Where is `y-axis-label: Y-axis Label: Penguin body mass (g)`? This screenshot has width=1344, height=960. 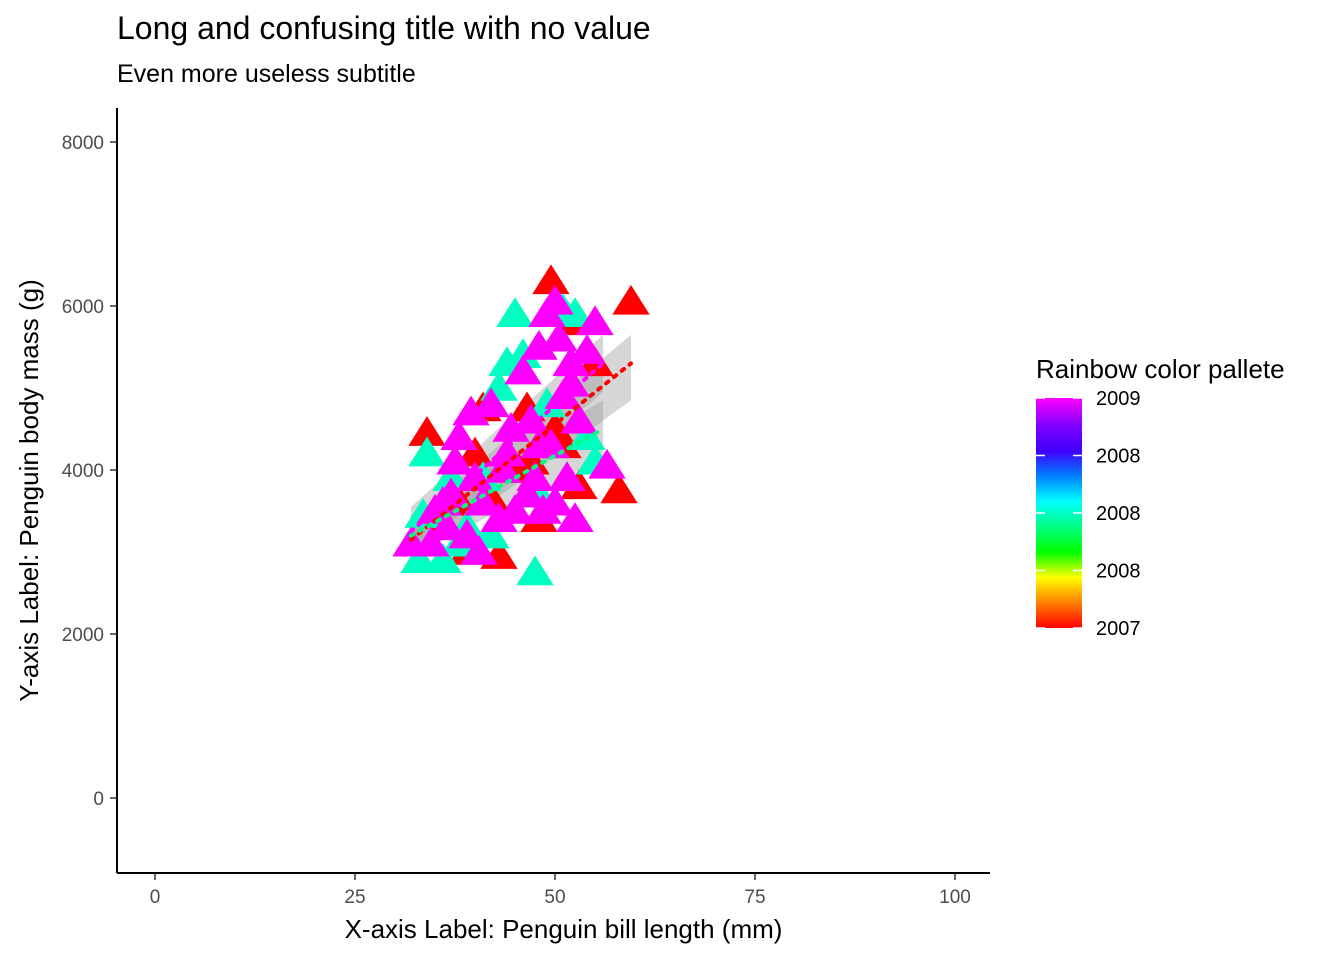
y-axis-label: Y-axis Label: Penguin body mass (g) is located at coordinates (29, 490).